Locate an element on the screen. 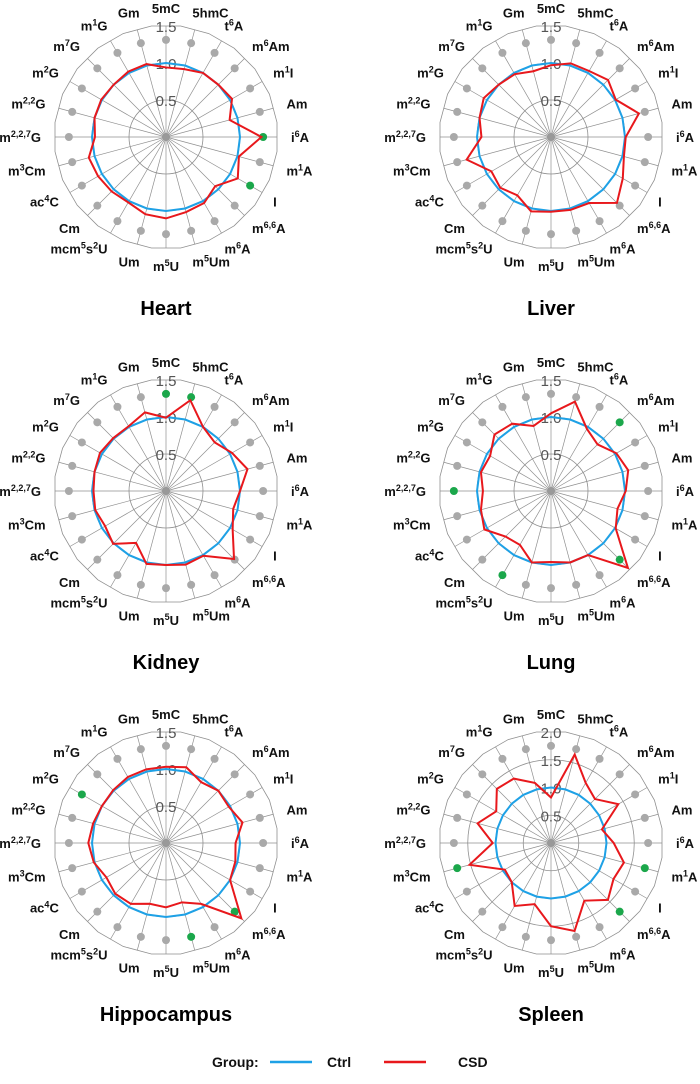  axis-label: m1A is located at coordinates (299, 876).